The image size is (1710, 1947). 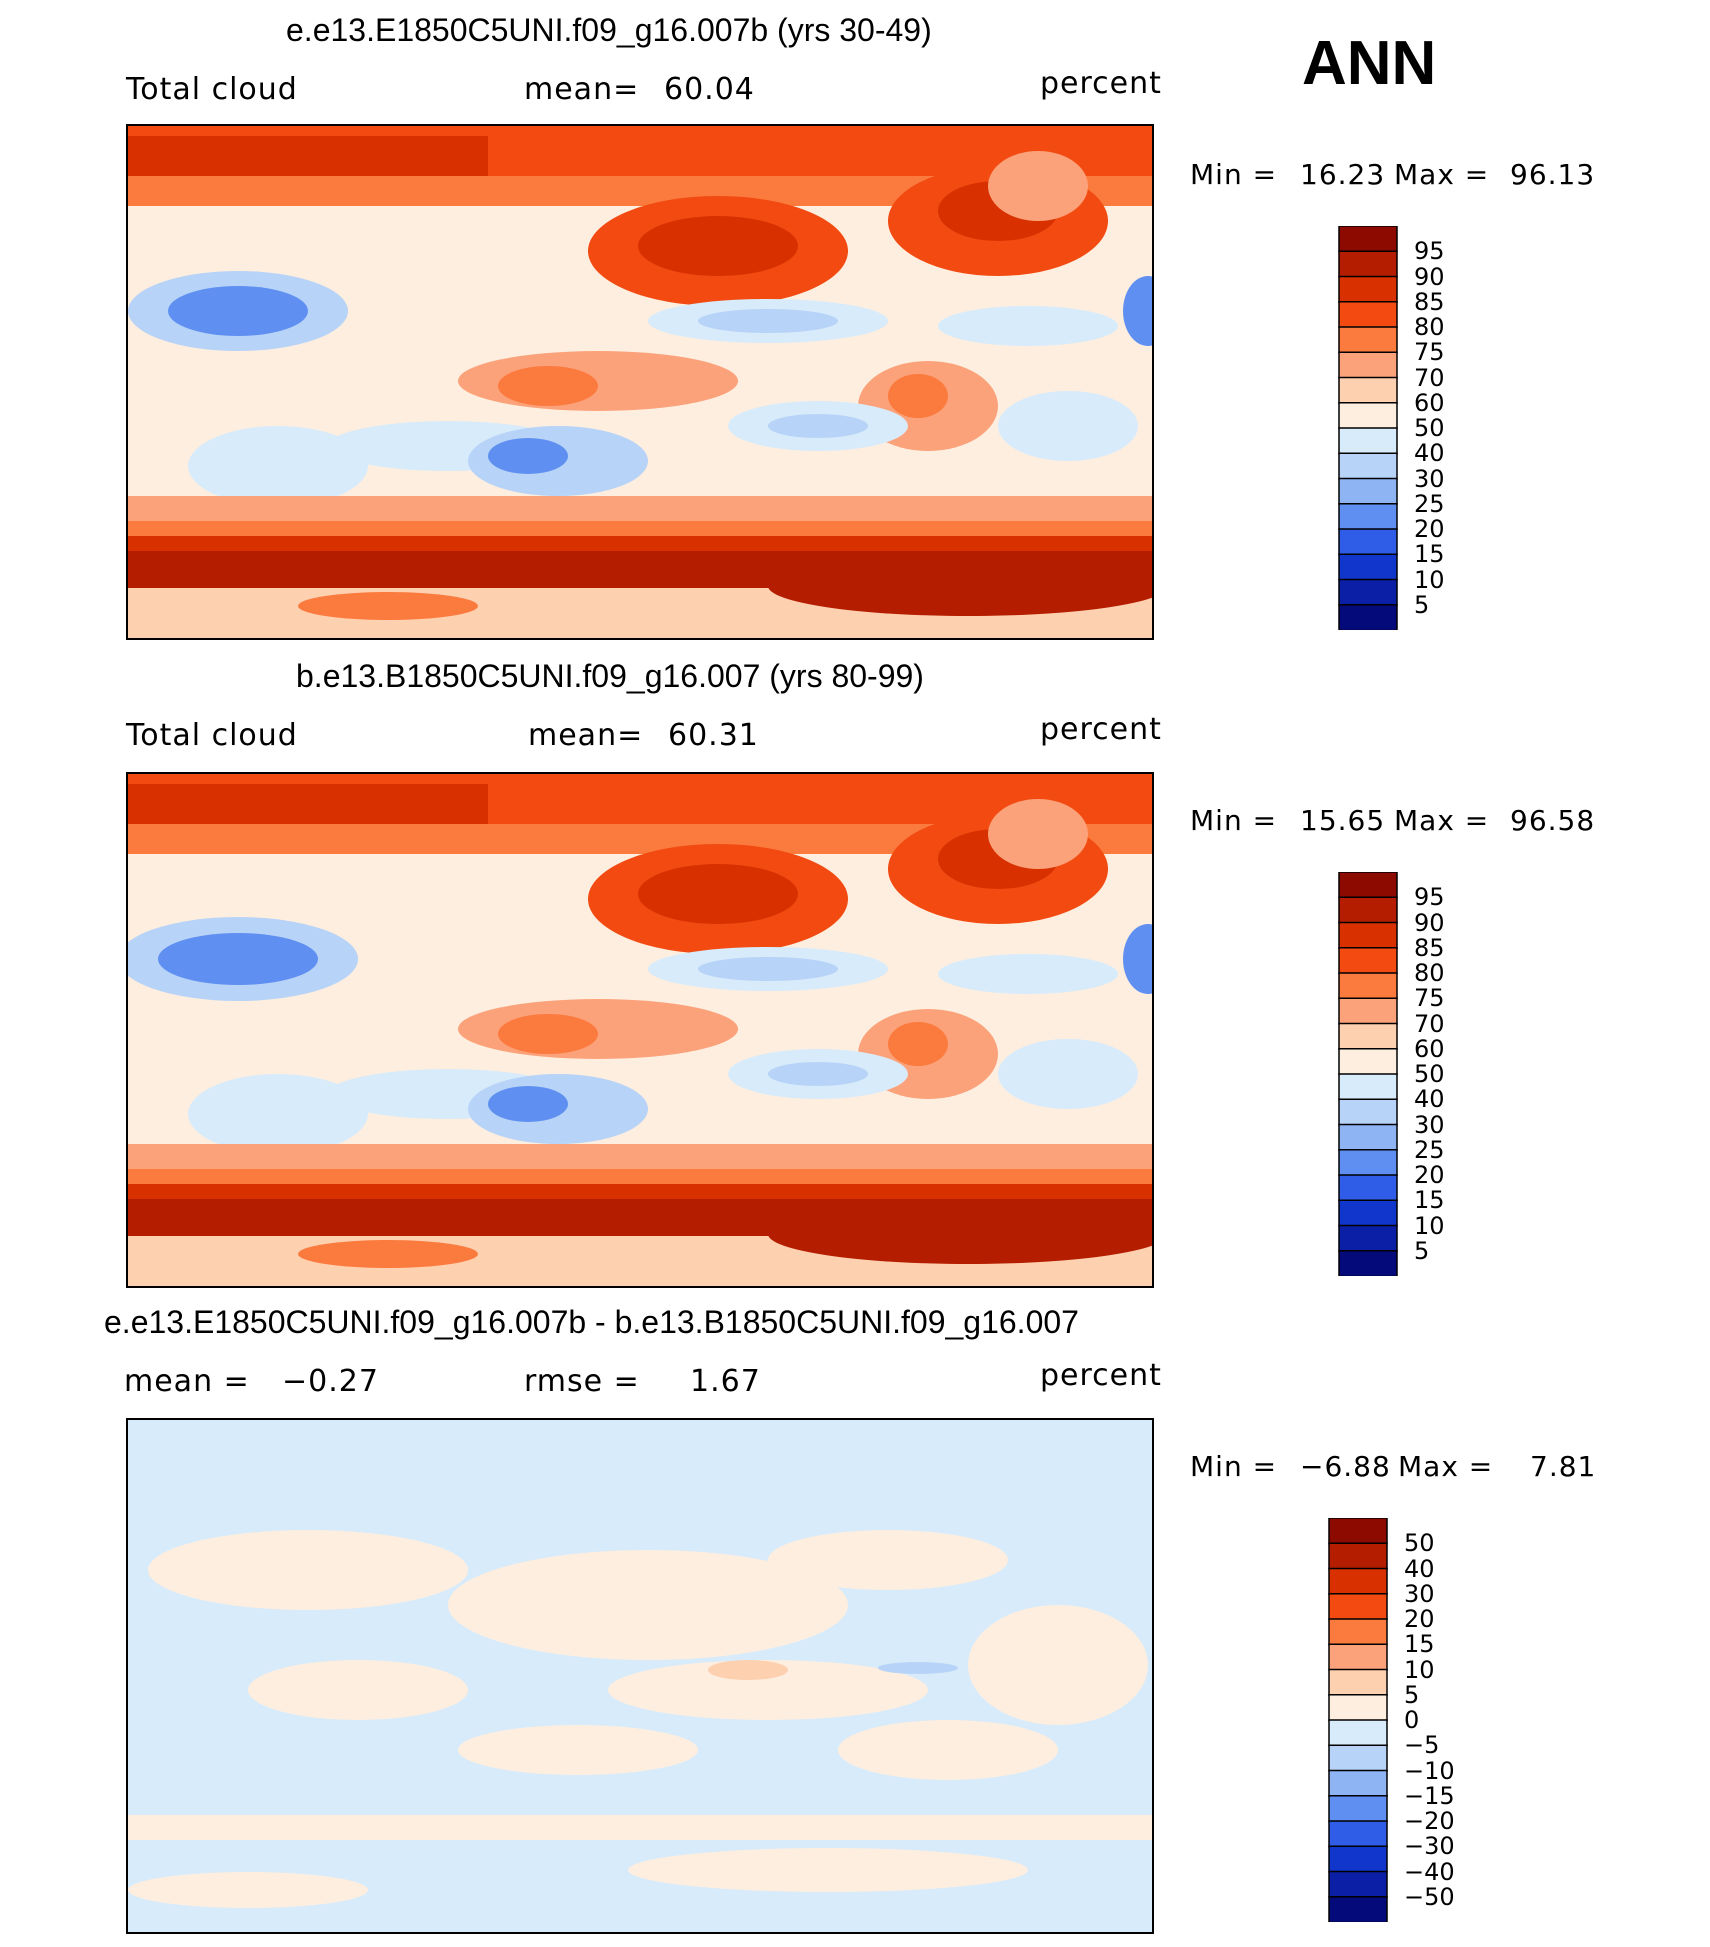 I want to click on panel-3-rmse-value: 1.67, so click(x=725, y=1381).